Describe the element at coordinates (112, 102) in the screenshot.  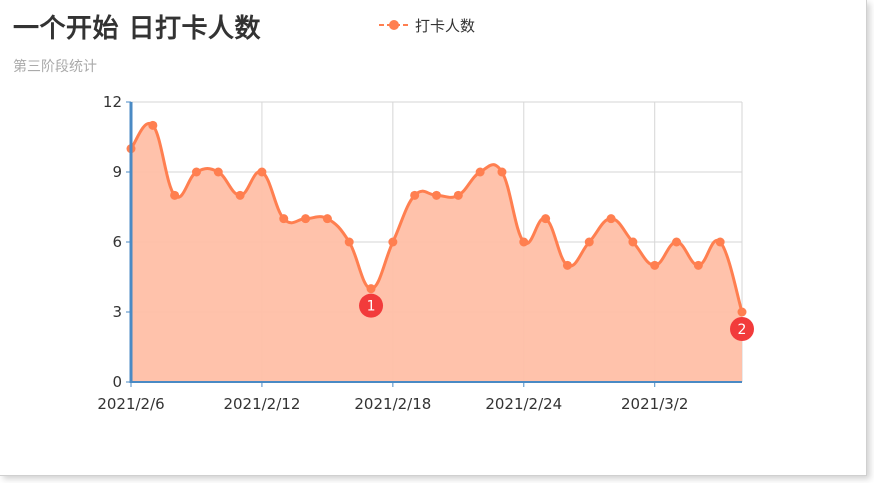
I see `y-tick-label: 12` at that location.